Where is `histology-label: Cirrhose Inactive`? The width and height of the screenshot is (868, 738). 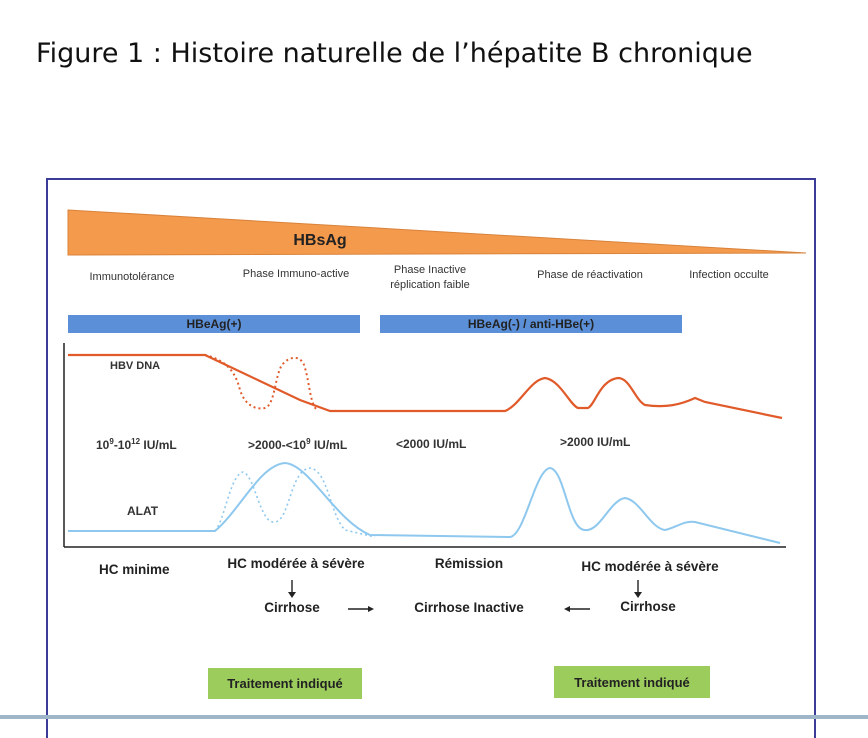 histology-label: Cirrhose Inactive is located at coordinates (469, 607).